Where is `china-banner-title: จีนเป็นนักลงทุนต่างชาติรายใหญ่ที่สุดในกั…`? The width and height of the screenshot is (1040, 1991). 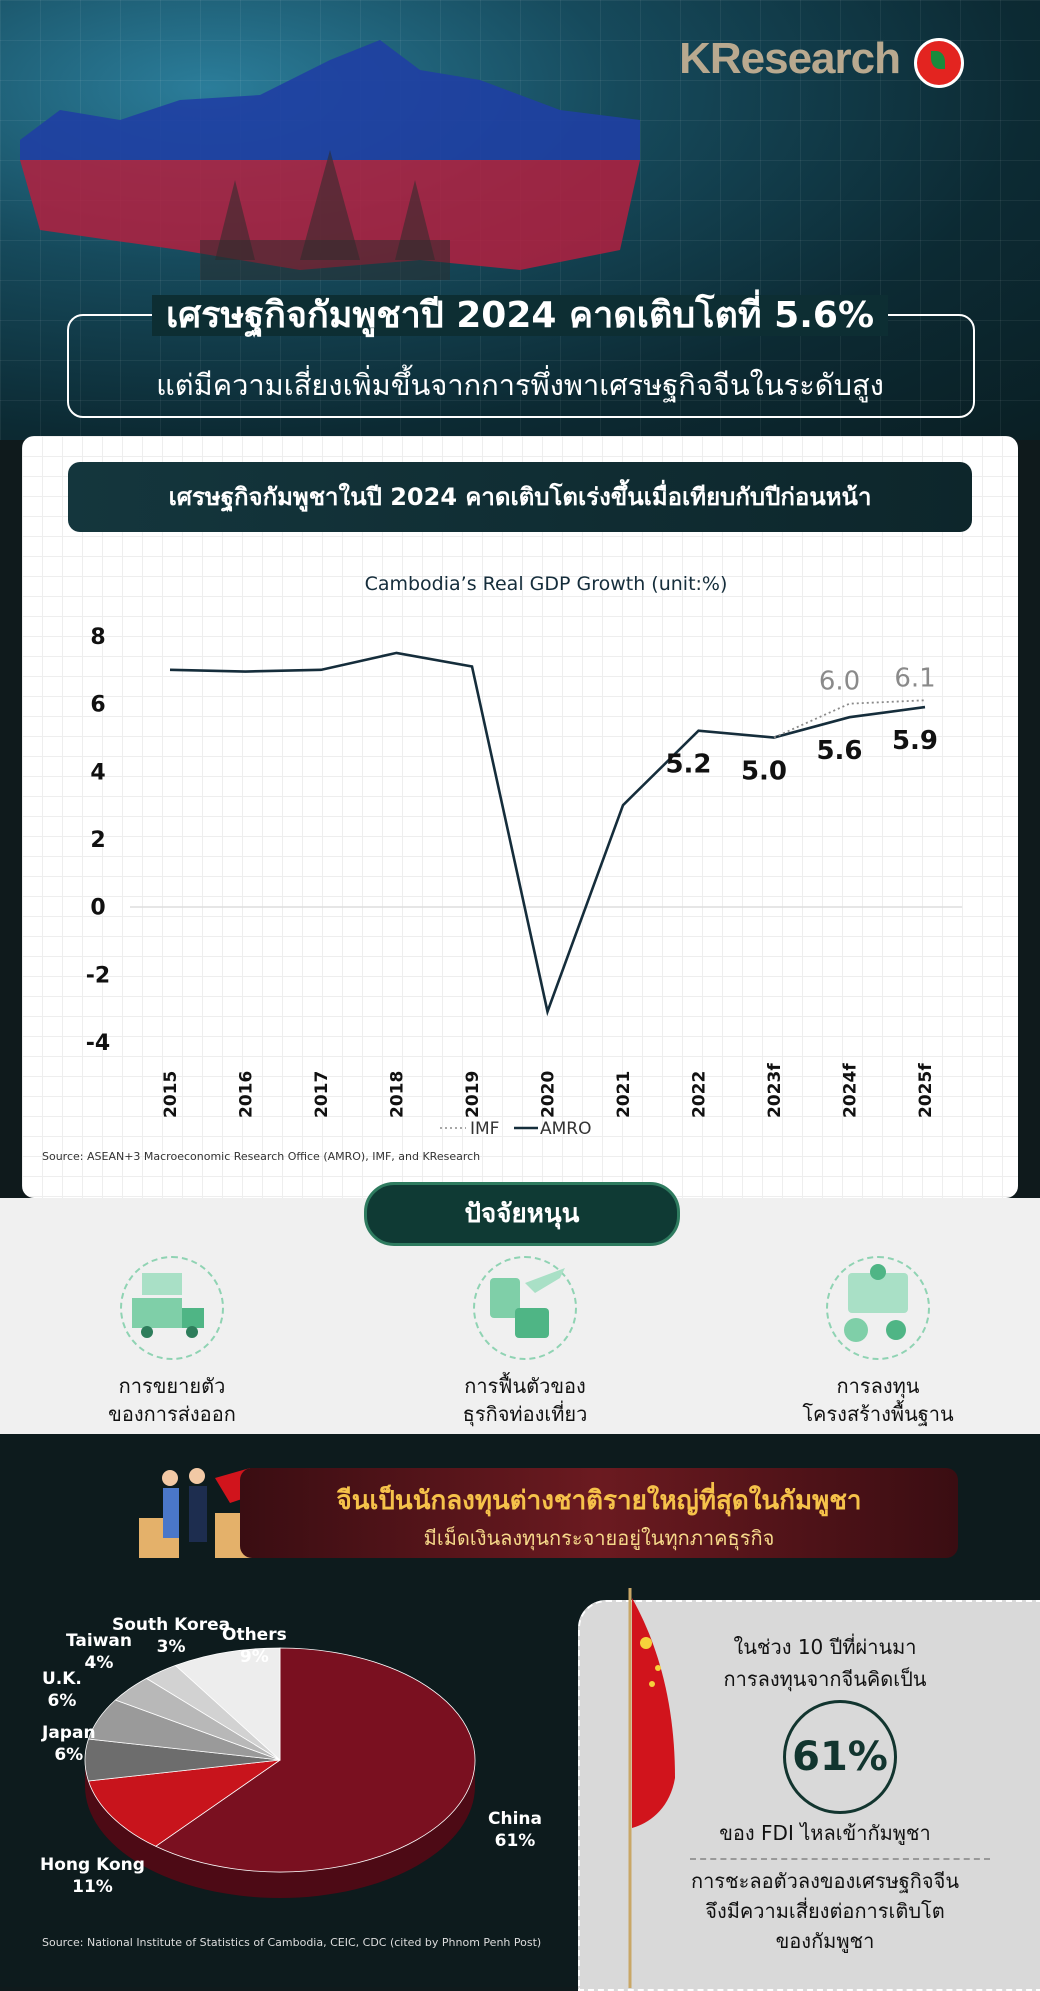
china-banner-title: จีนเป็นนักลงทุนต่างชาติรายใหญ่ที่สุดในกั… is located at coordinates (599, 1501).